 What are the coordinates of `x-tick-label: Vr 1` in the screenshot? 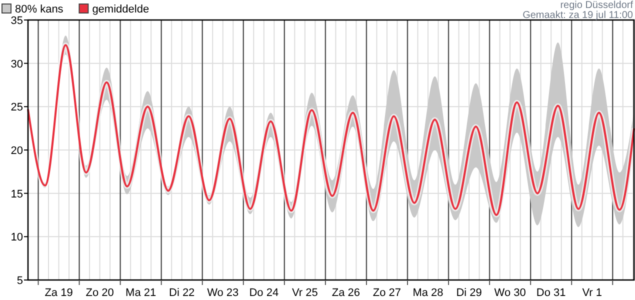 It's located at (592, 293).